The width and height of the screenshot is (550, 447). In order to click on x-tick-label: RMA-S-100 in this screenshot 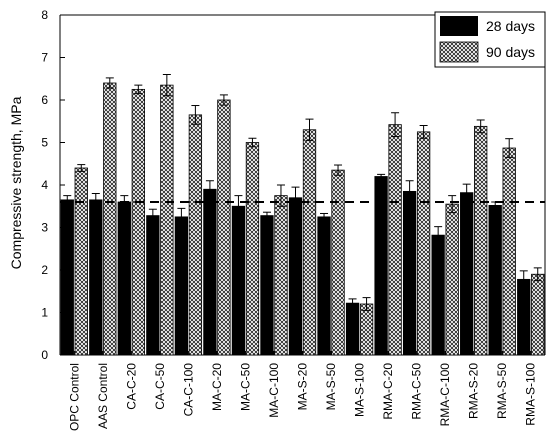, I will do `click(531, 394)`.